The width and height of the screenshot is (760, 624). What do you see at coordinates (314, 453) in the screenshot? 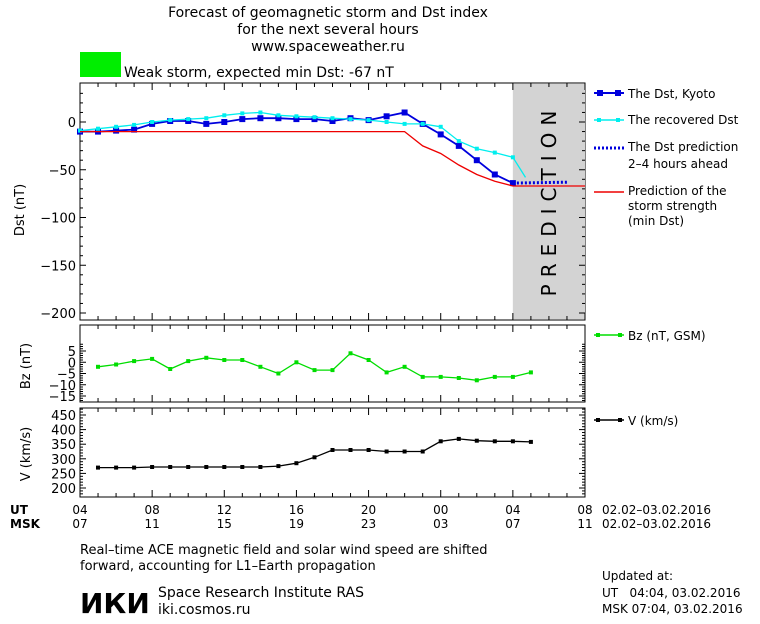
I see `series-line-v` at bounding box center [314, 453].